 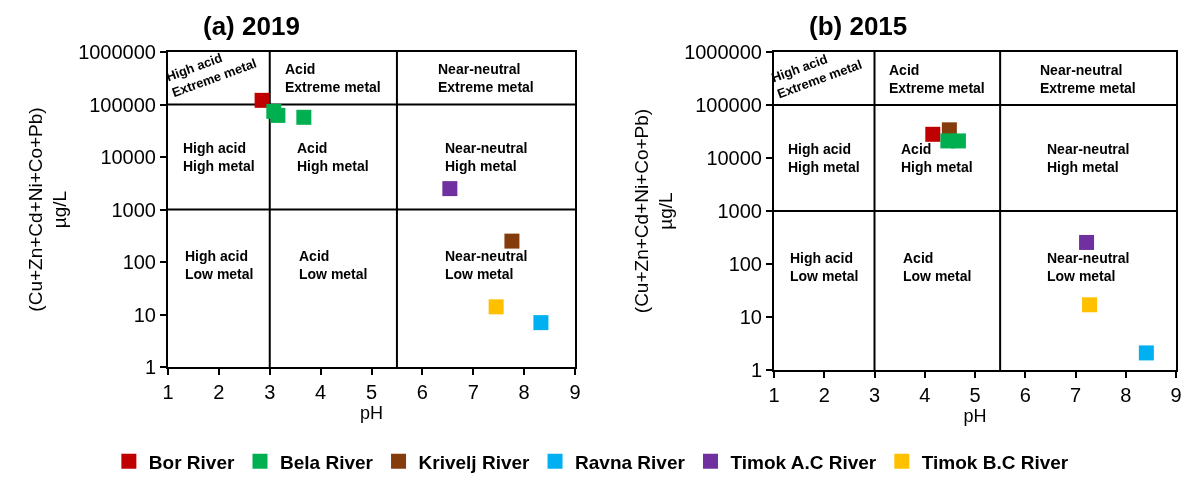 What do you see at coordinates (803, 462) in the screenshot?
I see `legend-label: Timok A.C River` at bounding box center [803, 462].